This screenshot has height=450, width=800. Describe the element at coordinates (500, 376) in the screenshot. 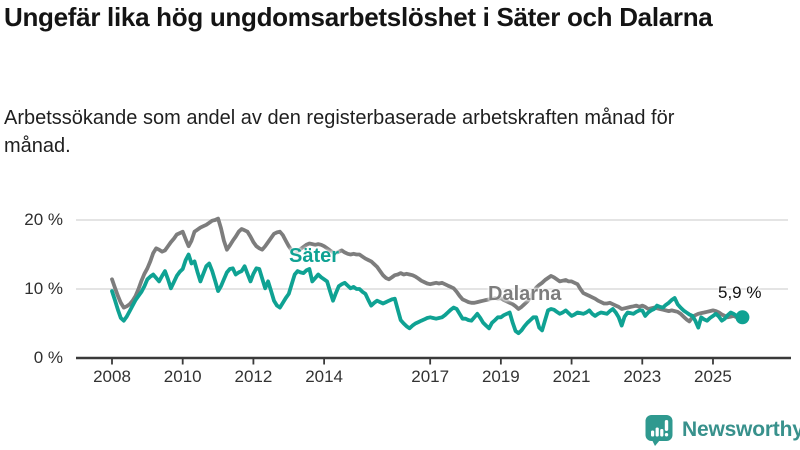

I see `x-tick-label: 2019` at that location.